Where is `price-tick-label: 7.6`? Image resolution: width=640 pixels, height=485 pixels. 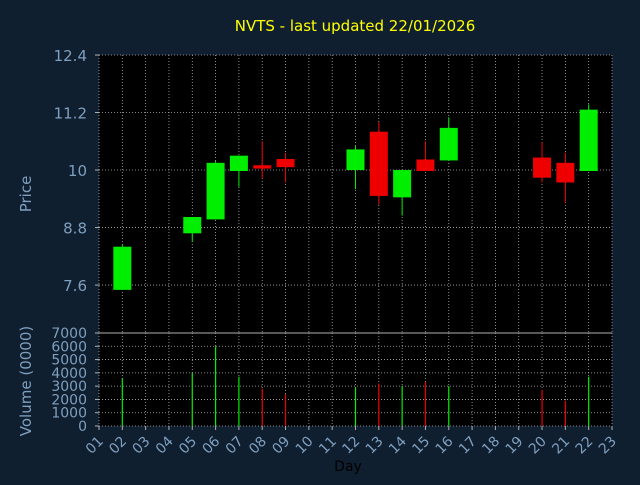 price-tick-label: 7.6 is located at coordinates (75, 286).